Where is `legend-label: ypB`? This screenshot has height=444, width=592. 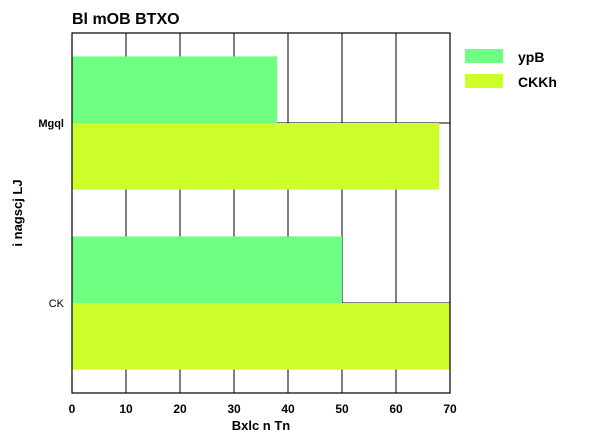
legend-label: ypB is located at coordinates (531, 57).